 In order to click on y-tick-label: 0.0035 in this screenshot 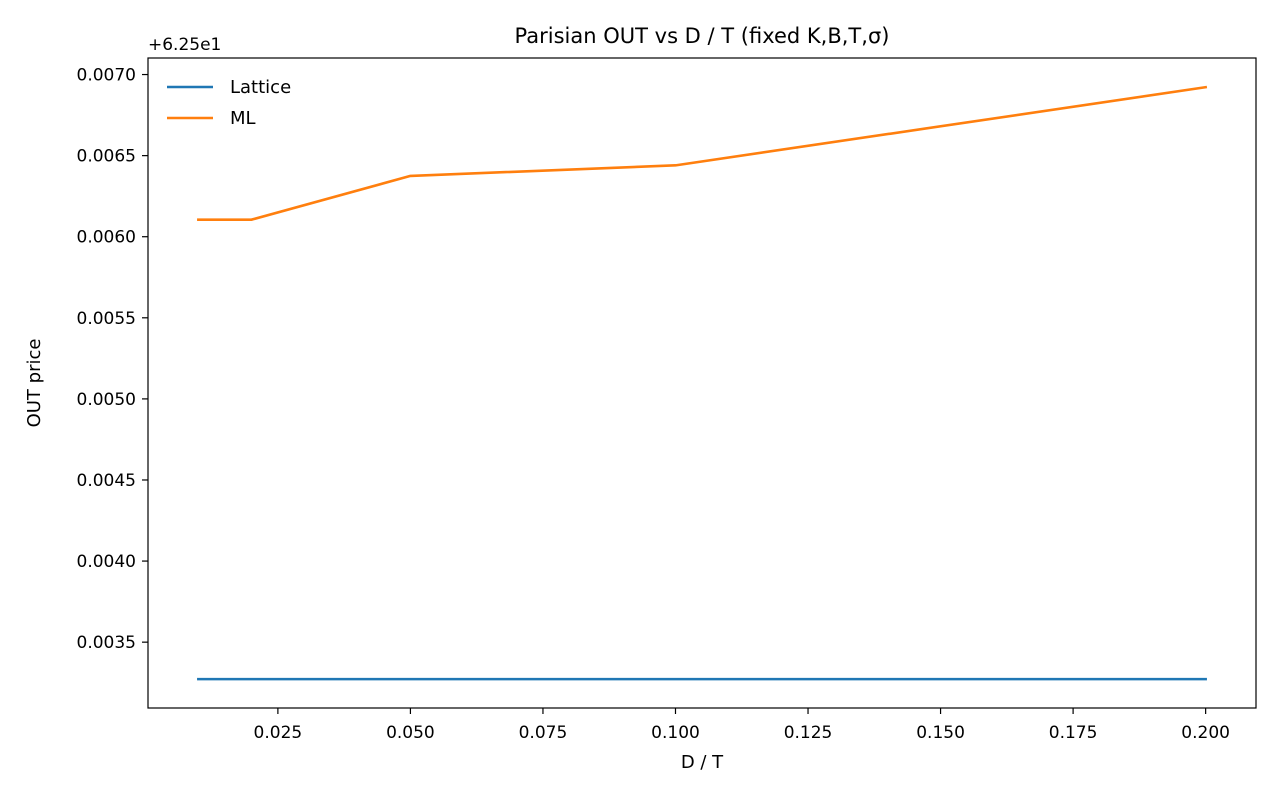, I will do `click(106, 643)`.